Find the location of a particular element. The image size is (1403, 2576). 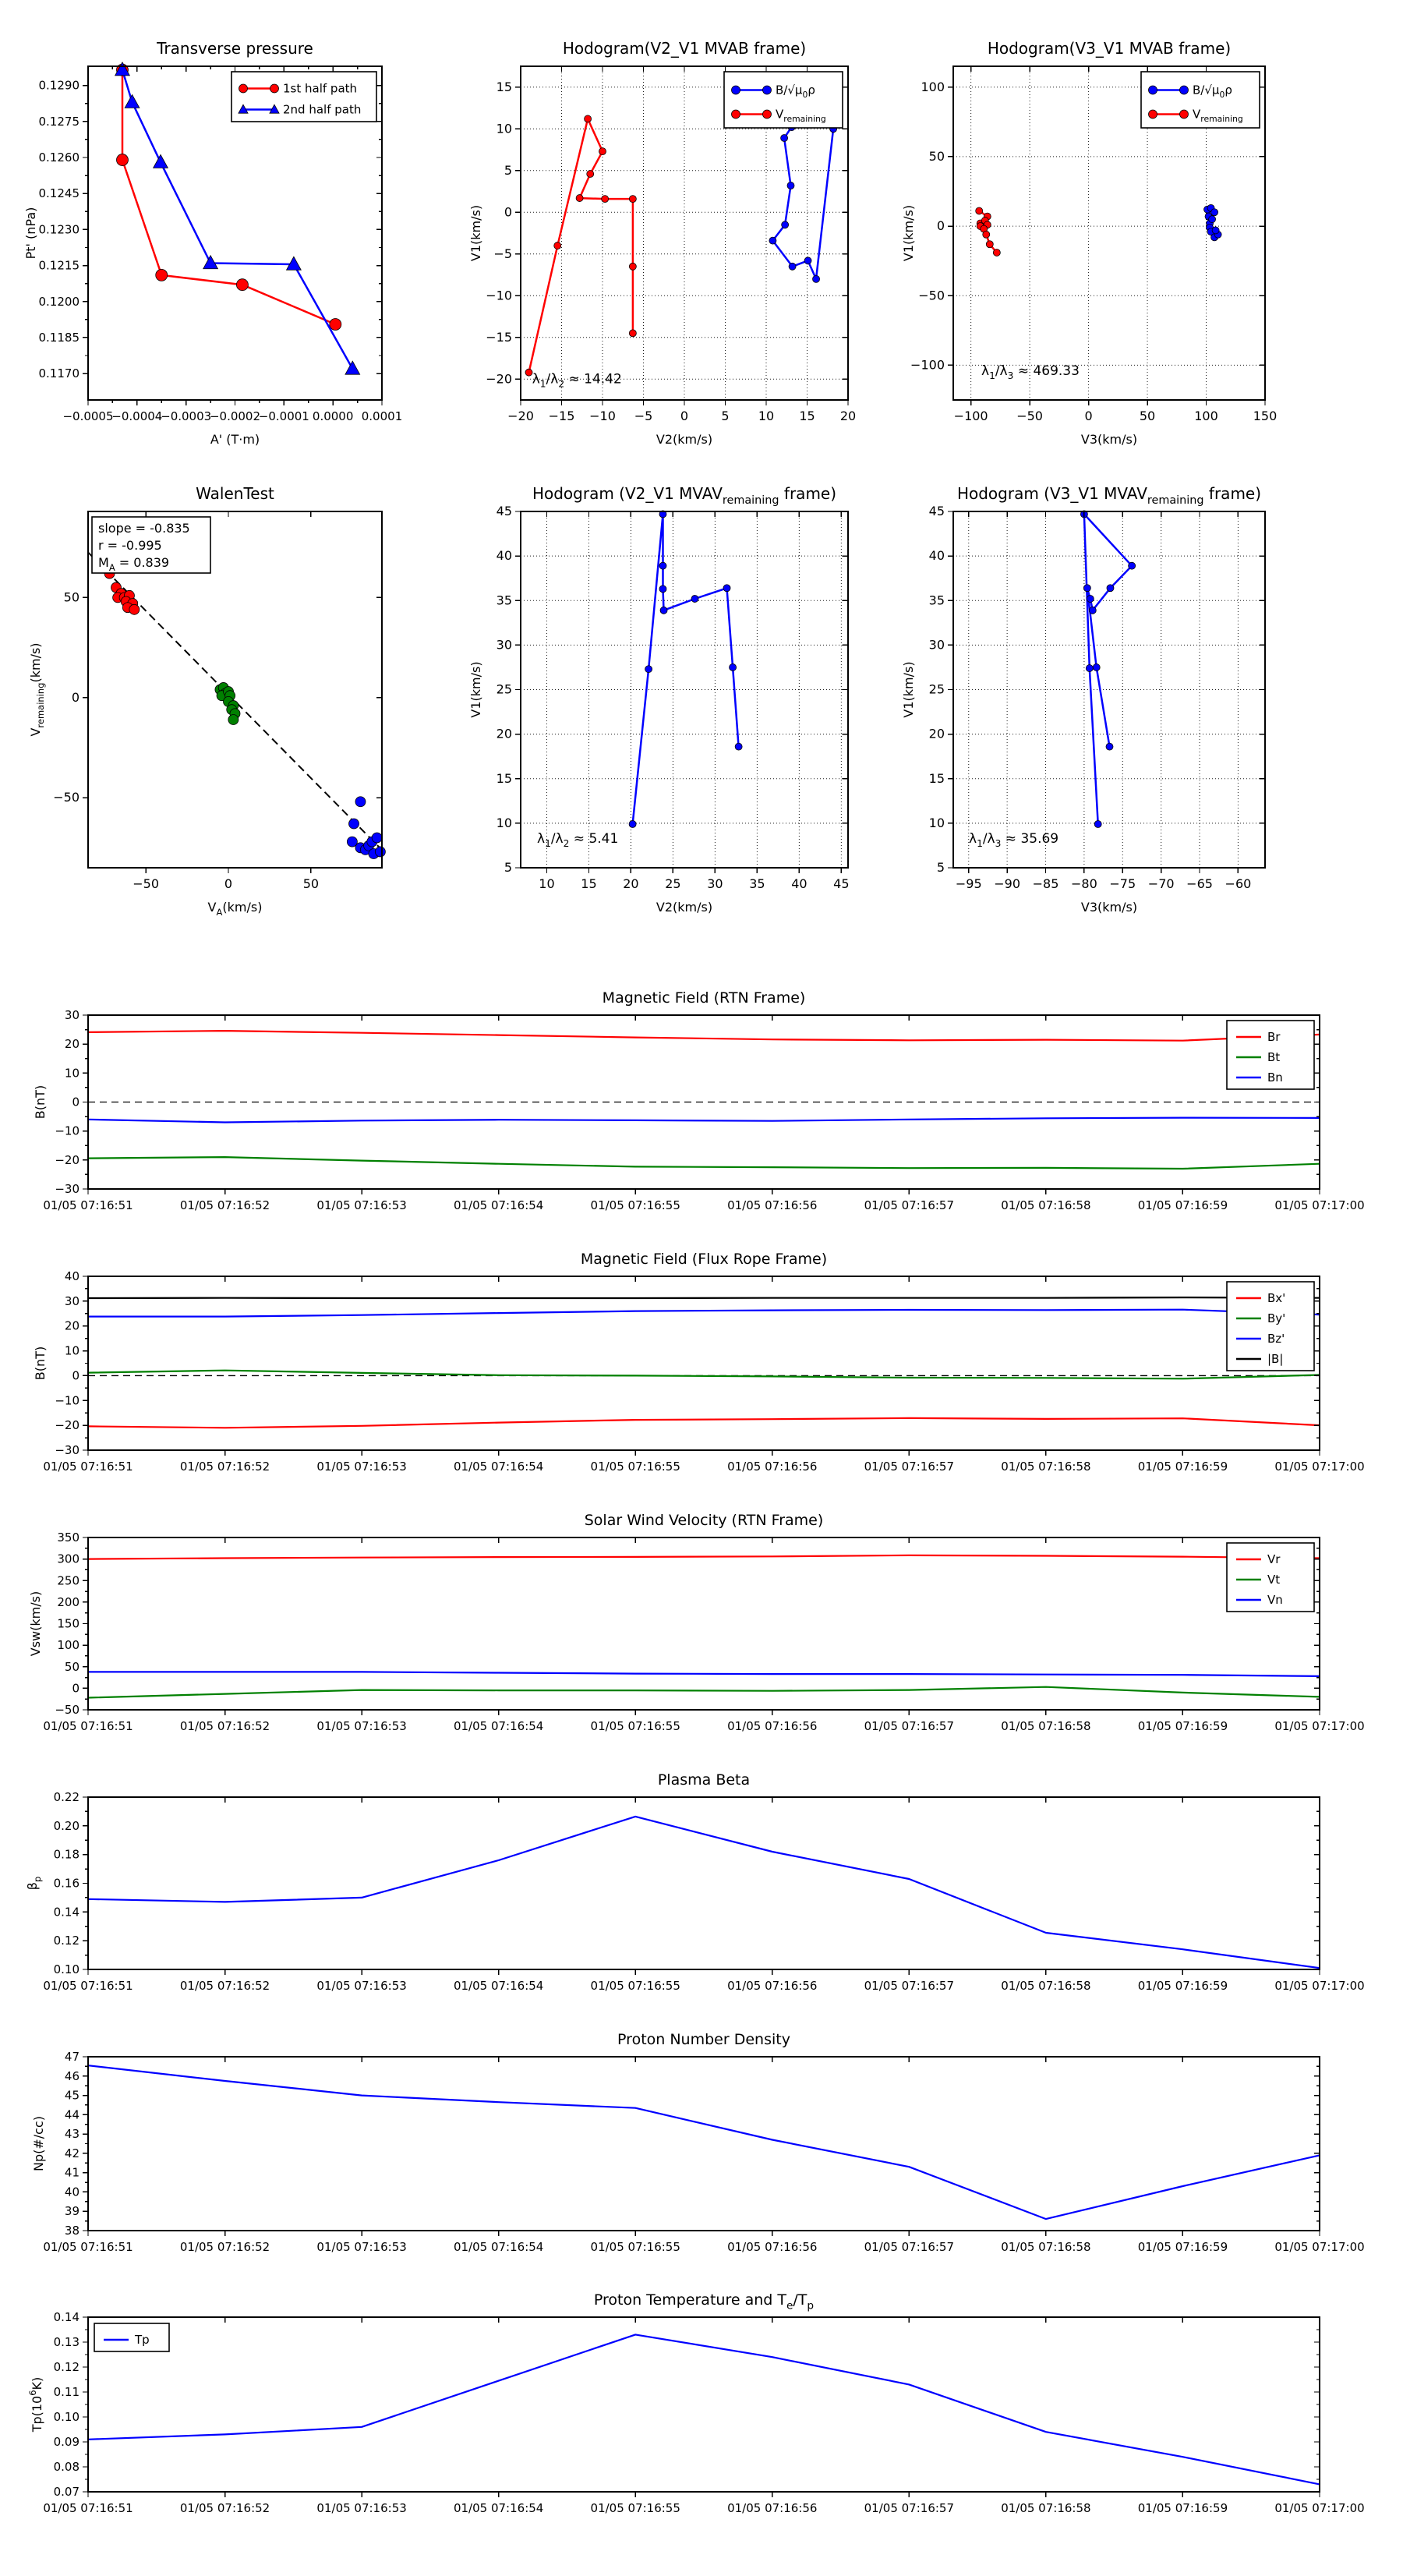

series-Vt is located at coordinates (703, 1692).